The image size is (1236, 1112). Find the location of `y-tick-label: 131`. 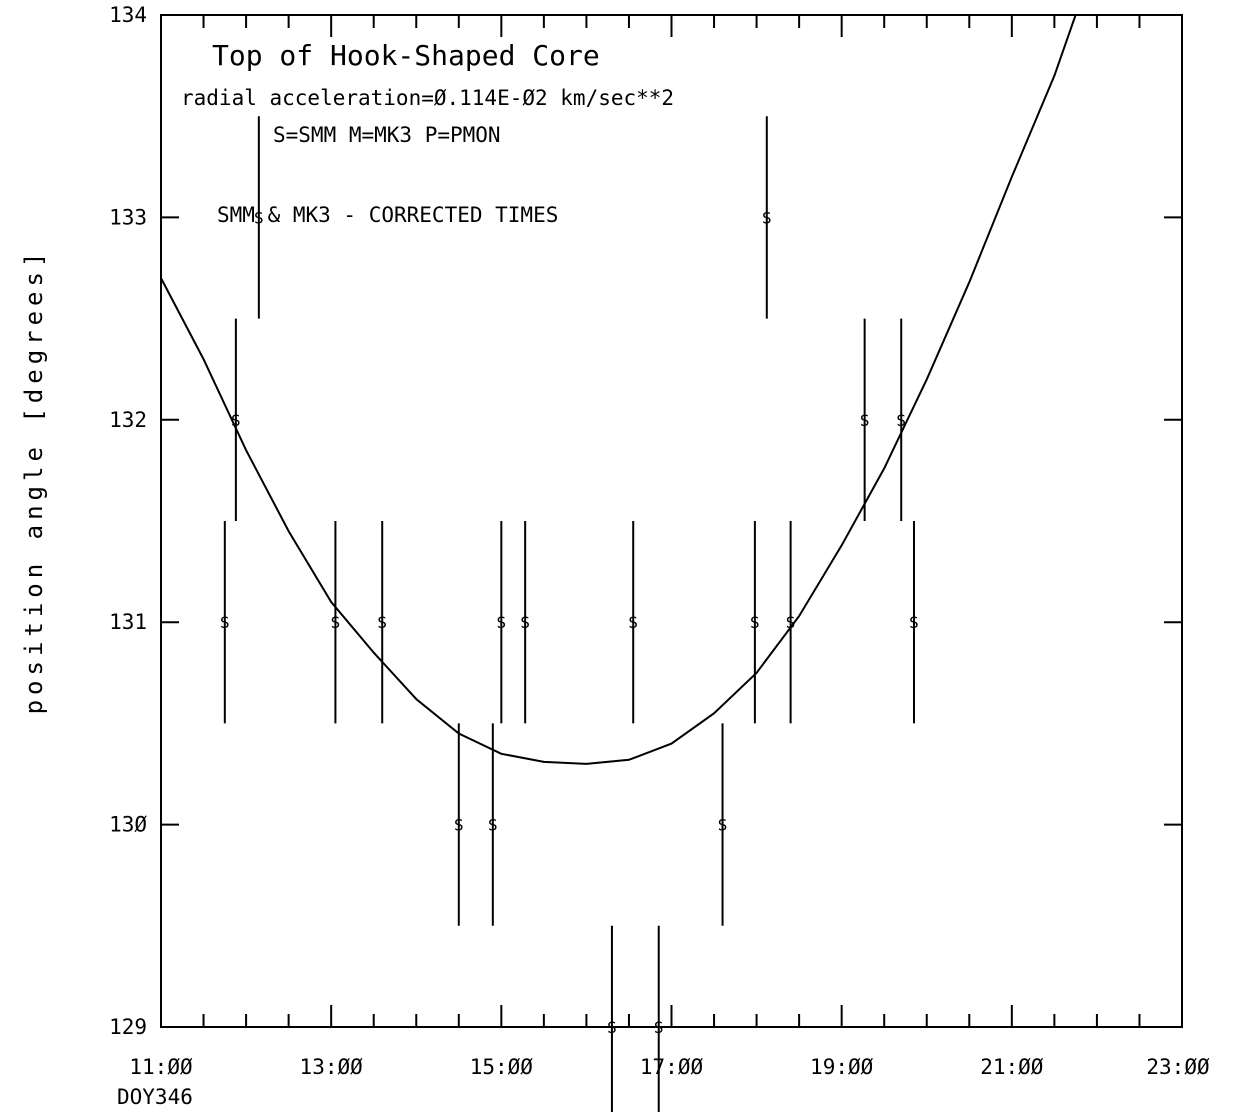

y-tick-label: 131 is located at coordinates (128, 622).